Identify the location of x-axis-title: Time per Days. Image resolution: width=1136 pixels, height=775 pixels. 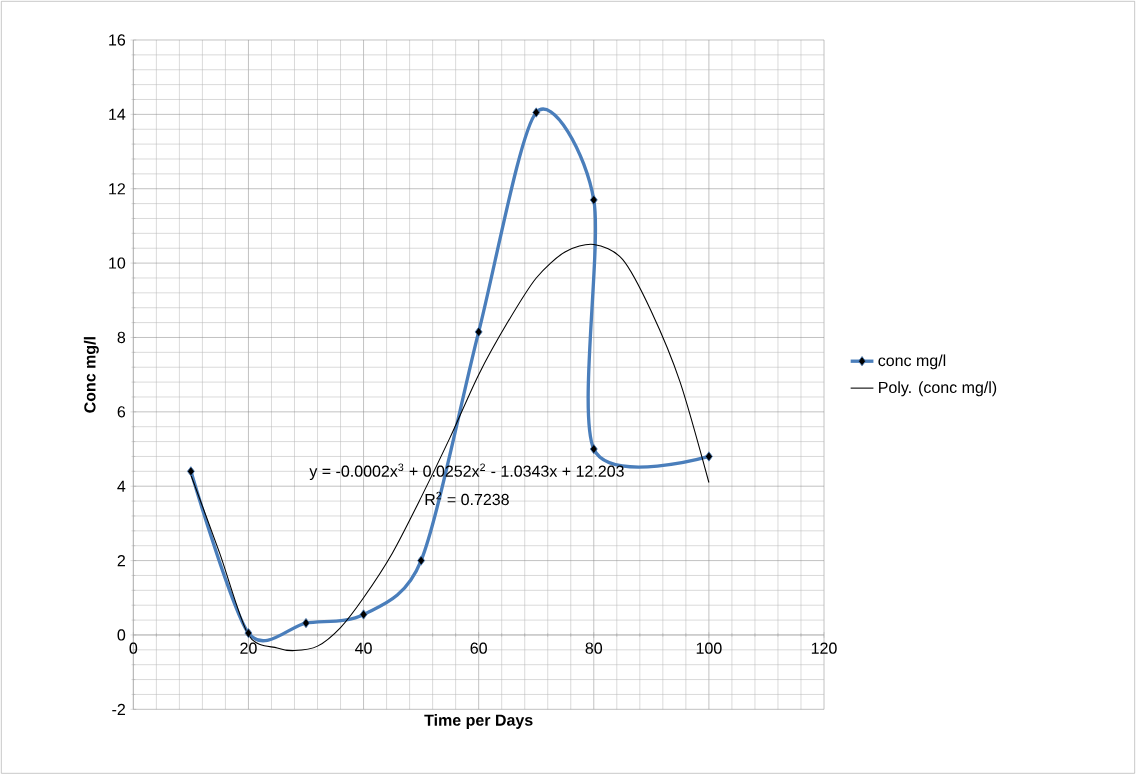
(478, 722).